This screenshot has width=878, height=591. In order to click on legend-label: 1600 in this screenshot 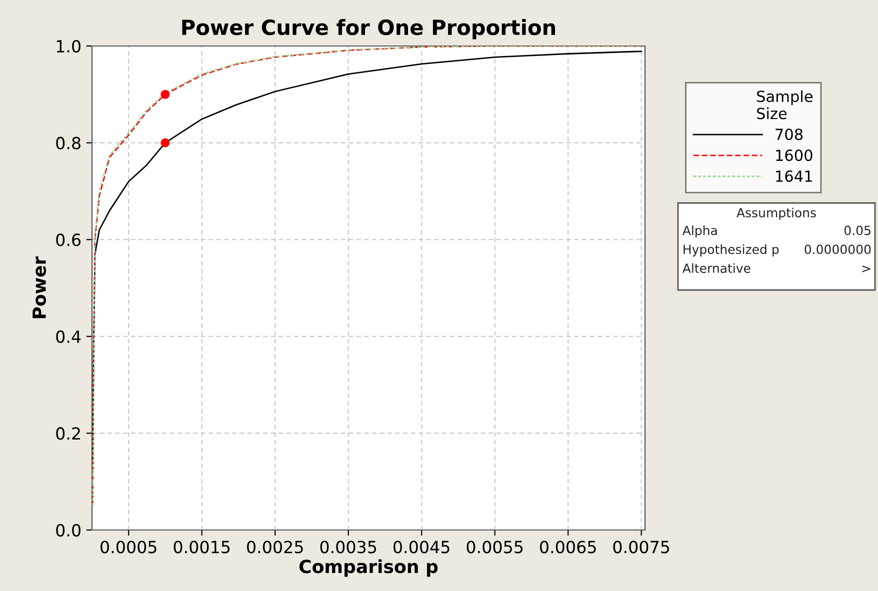, I will do `click(794, 155)`.